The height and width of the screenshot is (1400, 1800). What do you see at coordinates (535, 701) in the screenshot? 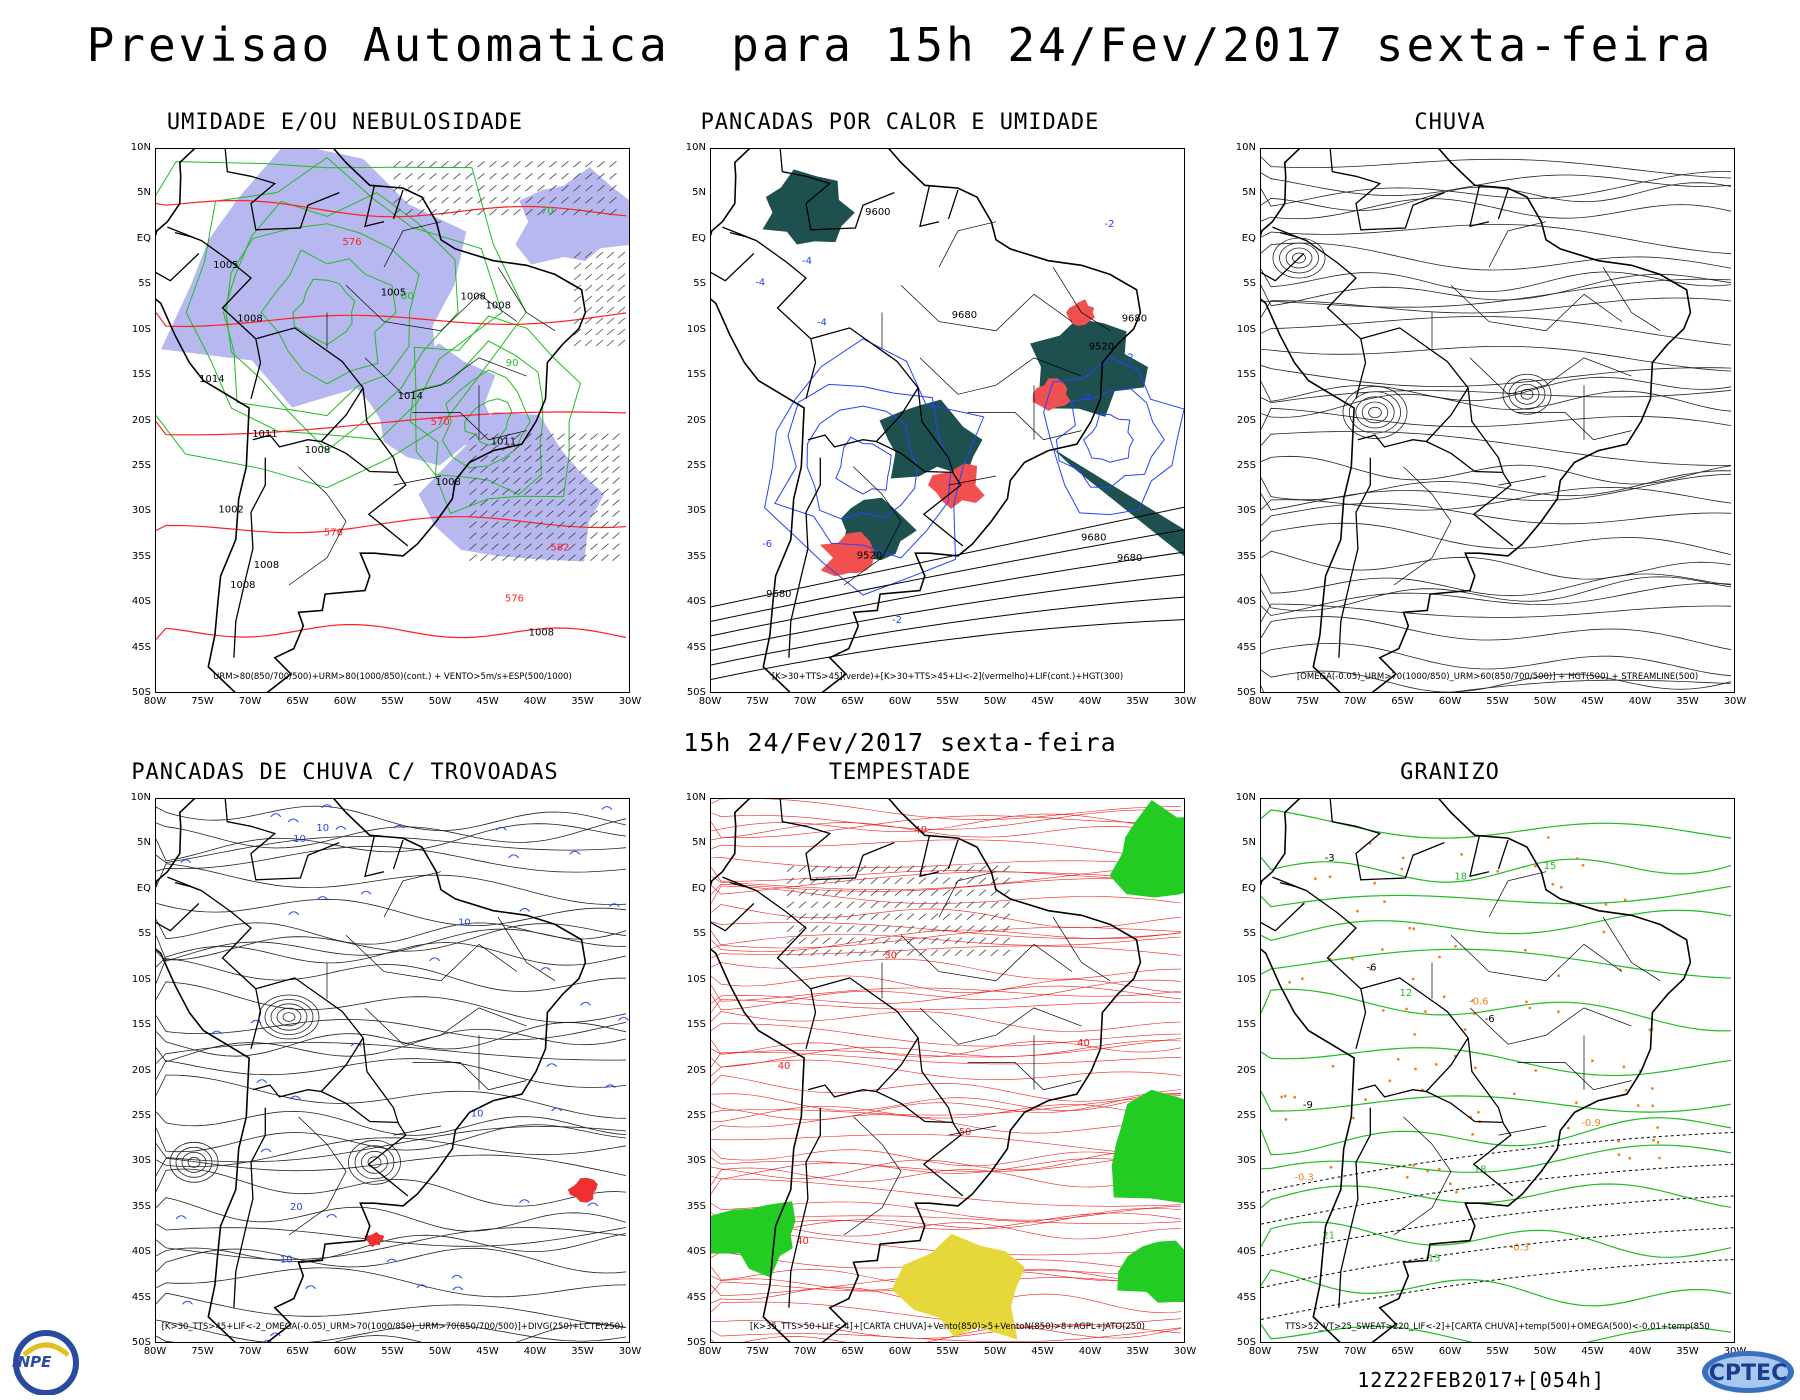
I see `longitude-tick-label: 40W` at bounding box center [535, 701].